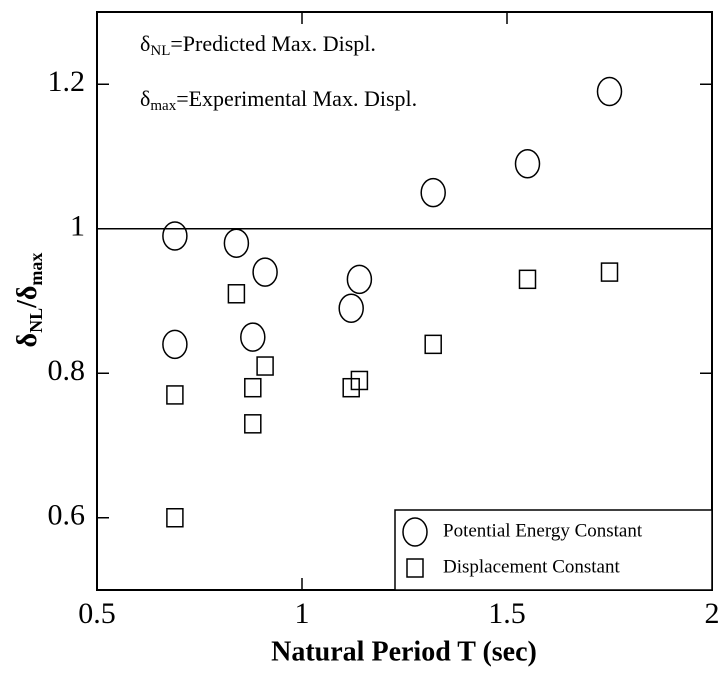 This screenshot has height=679, width=721. I want to click on annotation-sub: NL, so click(160, 51).